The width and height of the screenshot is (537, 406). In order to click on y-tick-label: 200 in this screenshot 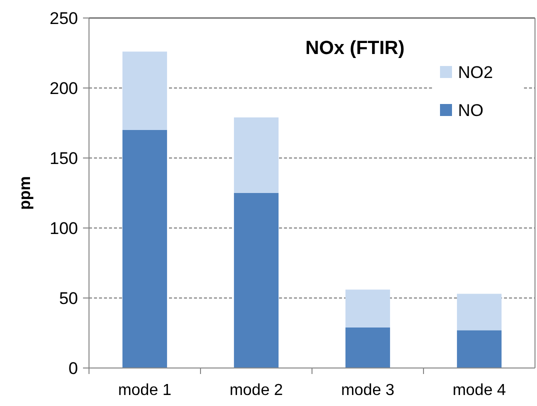, I will do `click(64, 88)`.